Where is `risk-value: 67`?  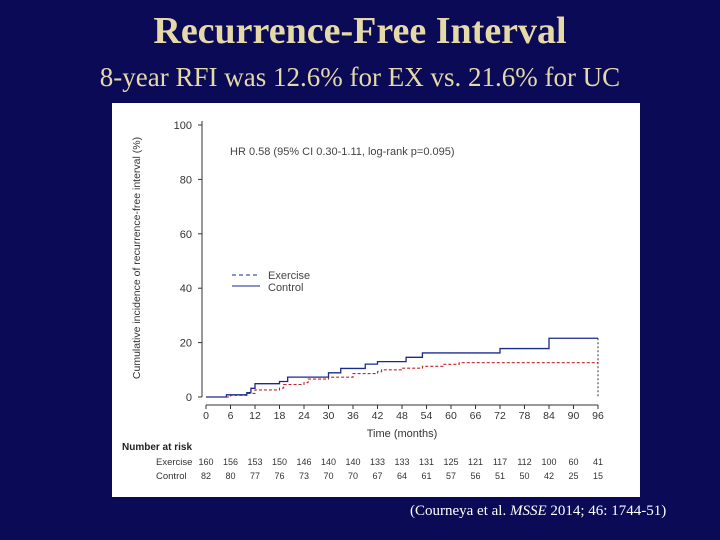 risk-value: 67 is located at coordinates (377, 476).